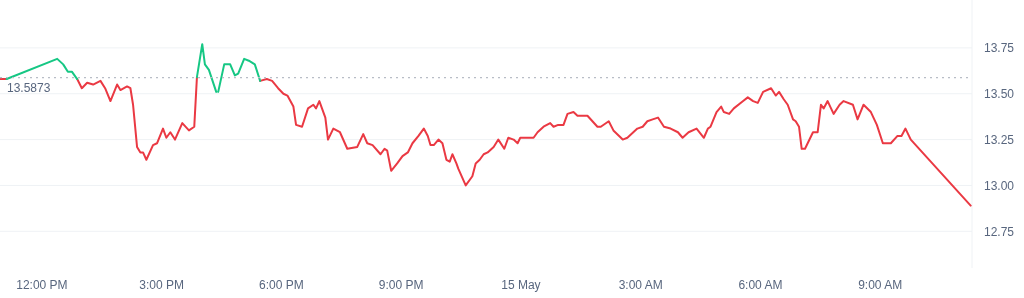  Describe the element at coordinates (42, 285) in the screenshot. I see `x-tick-label: 12:00 PM` at that location.